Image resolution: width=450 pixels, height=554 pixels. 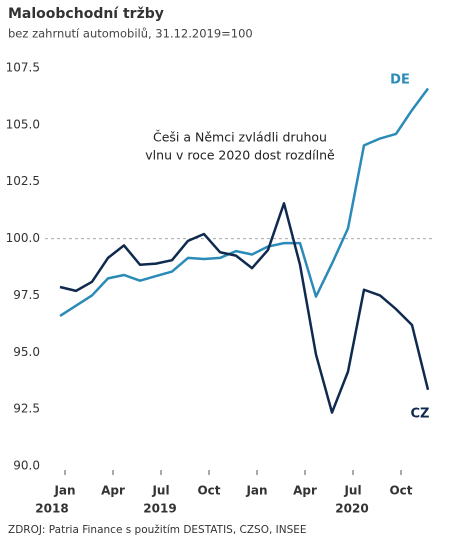 What do you see at coordinates (351, 509) in the screenshot?
I see `year-label: 2020` at bounding box center [351, 509].